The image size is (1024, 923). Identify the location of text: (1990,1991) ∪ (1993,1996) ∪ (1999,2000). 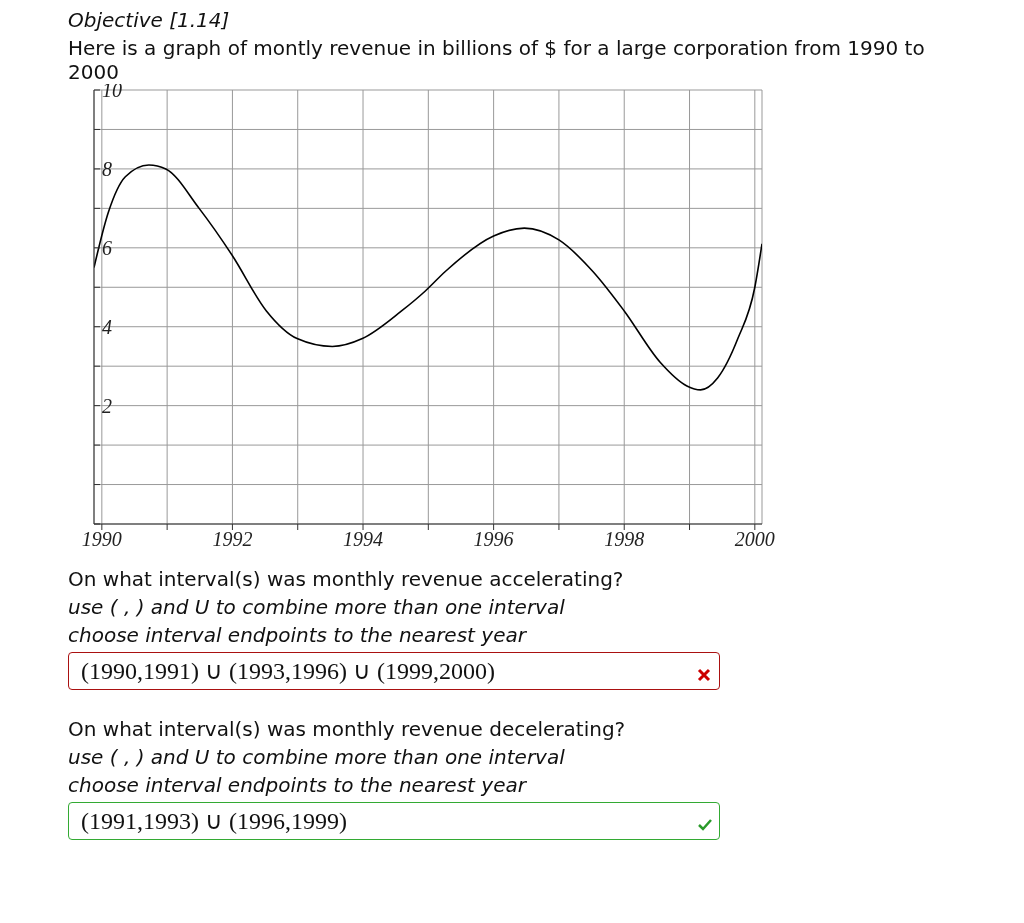
(288, 671).